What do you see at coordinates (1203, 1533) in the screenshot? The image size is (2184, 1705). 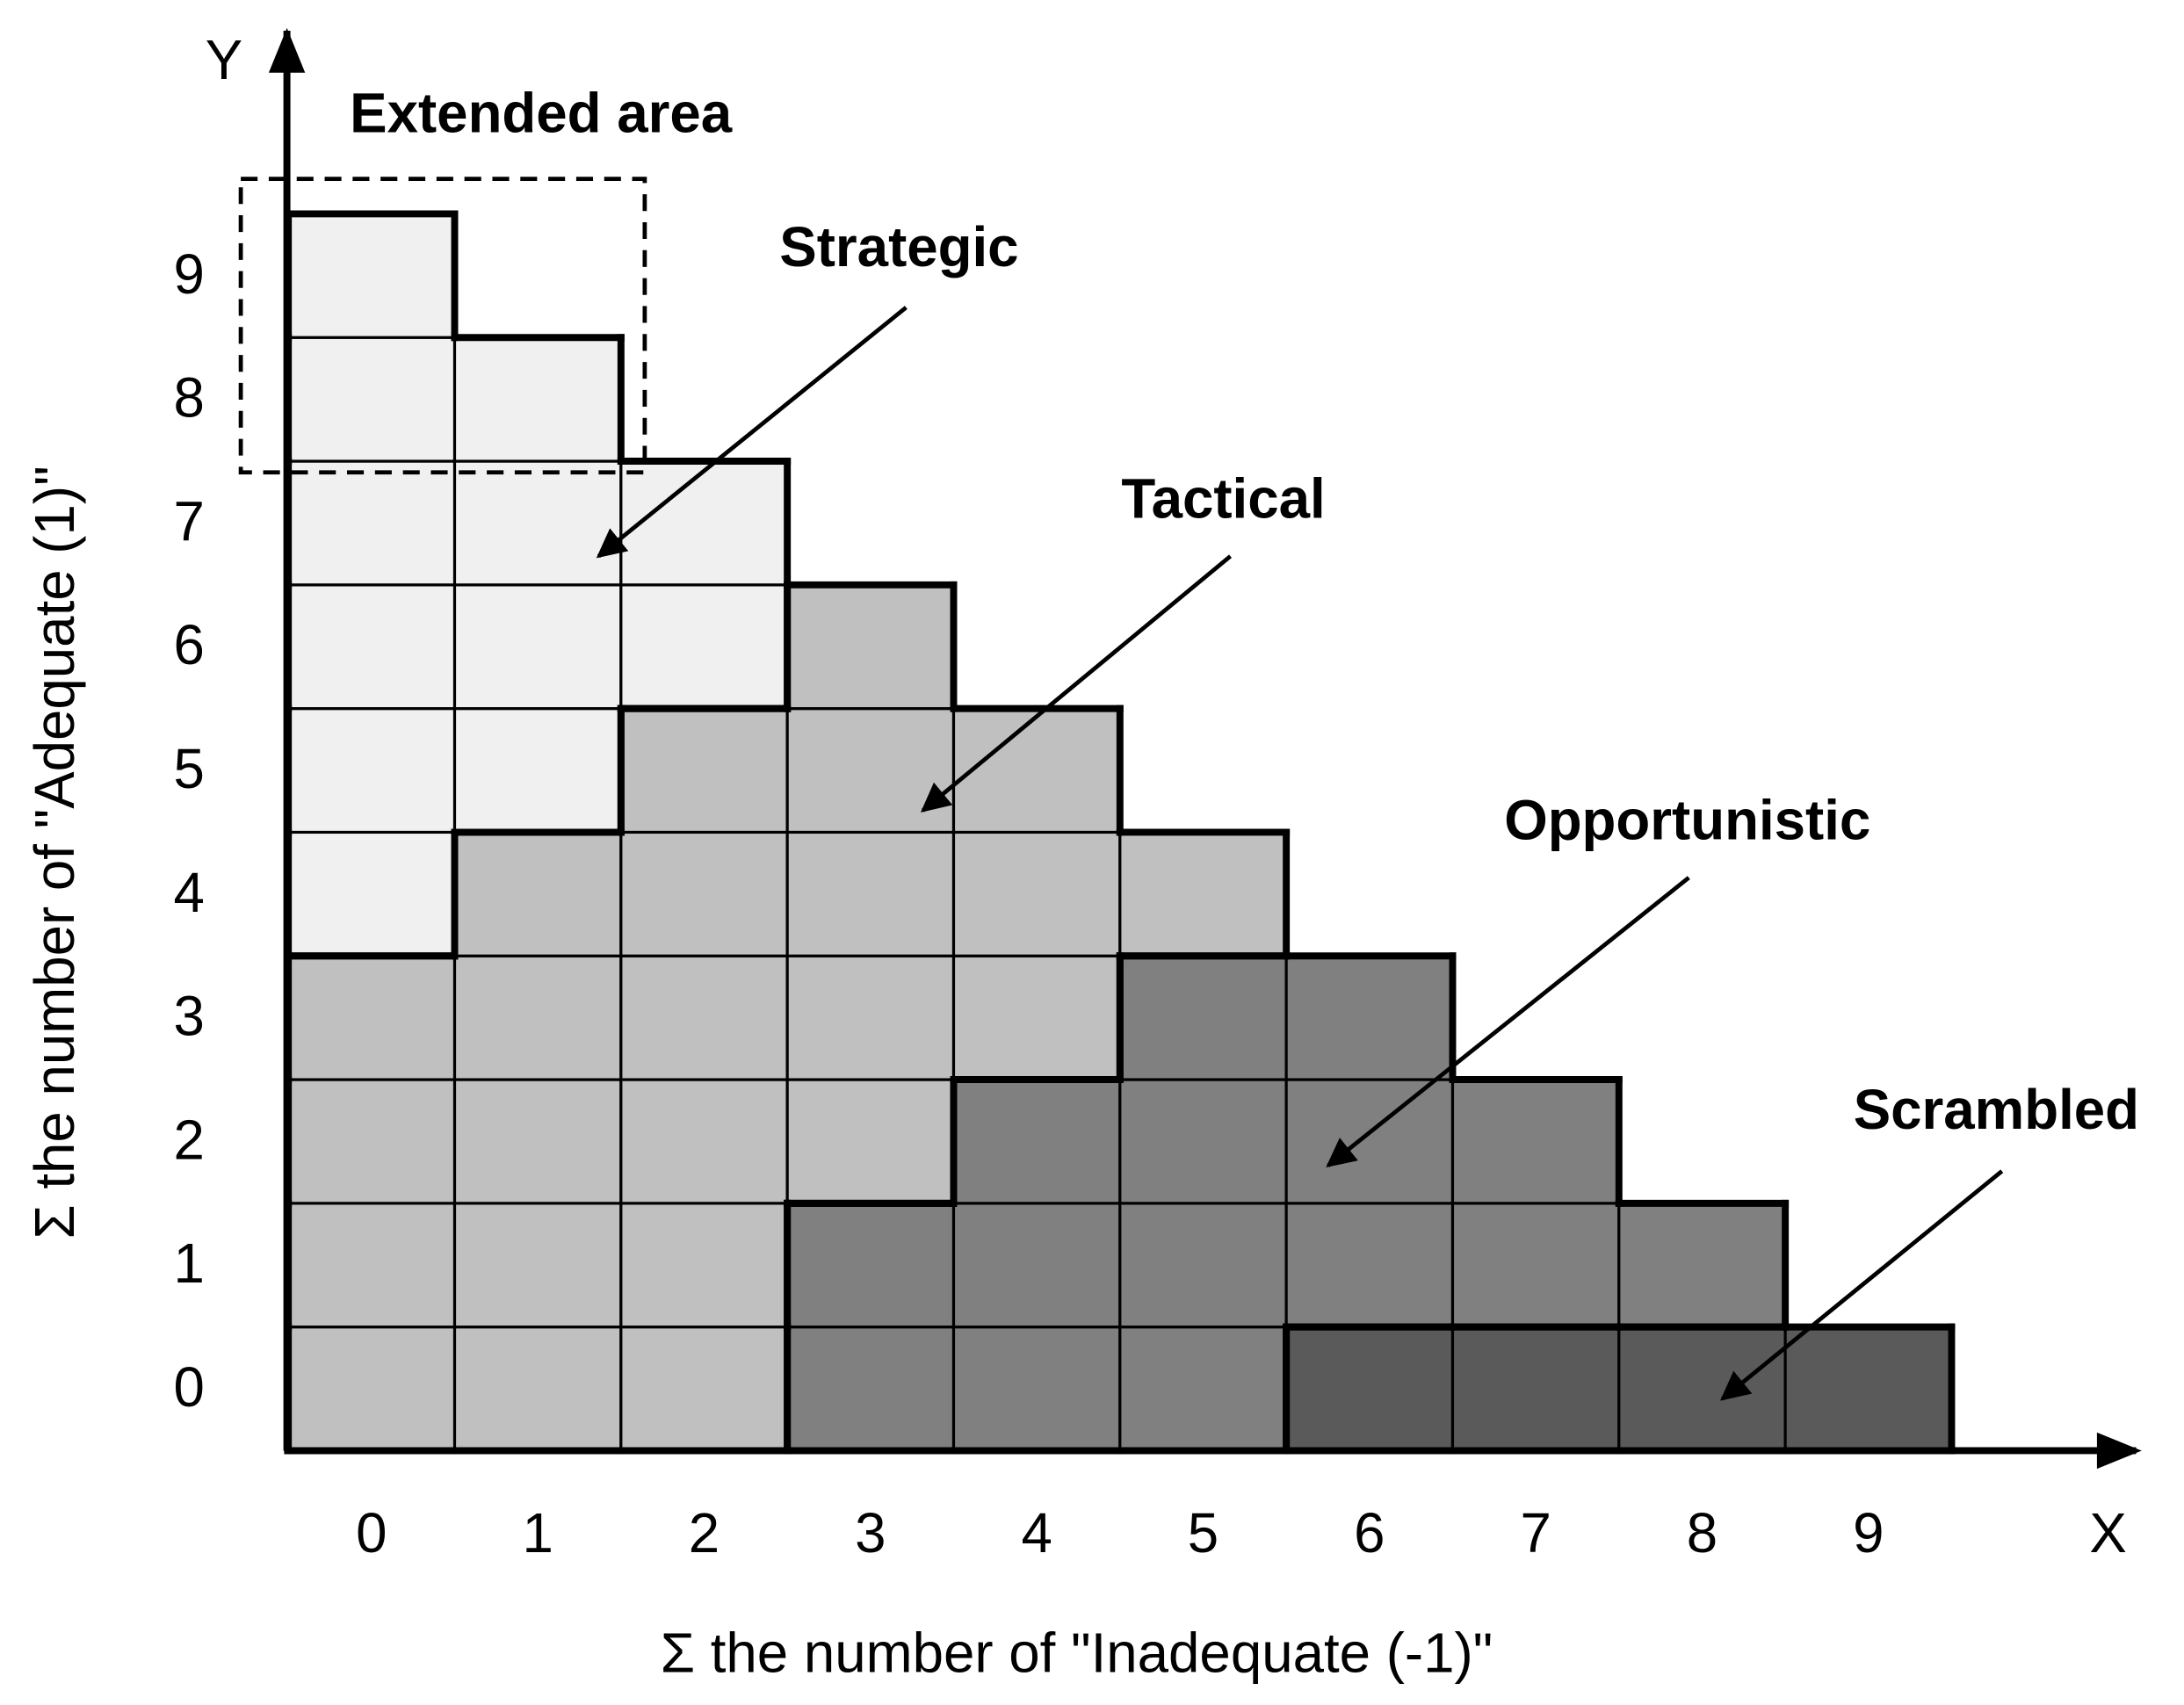 I see `x-tick-label: 5` at bounding box center [1203, 1533].